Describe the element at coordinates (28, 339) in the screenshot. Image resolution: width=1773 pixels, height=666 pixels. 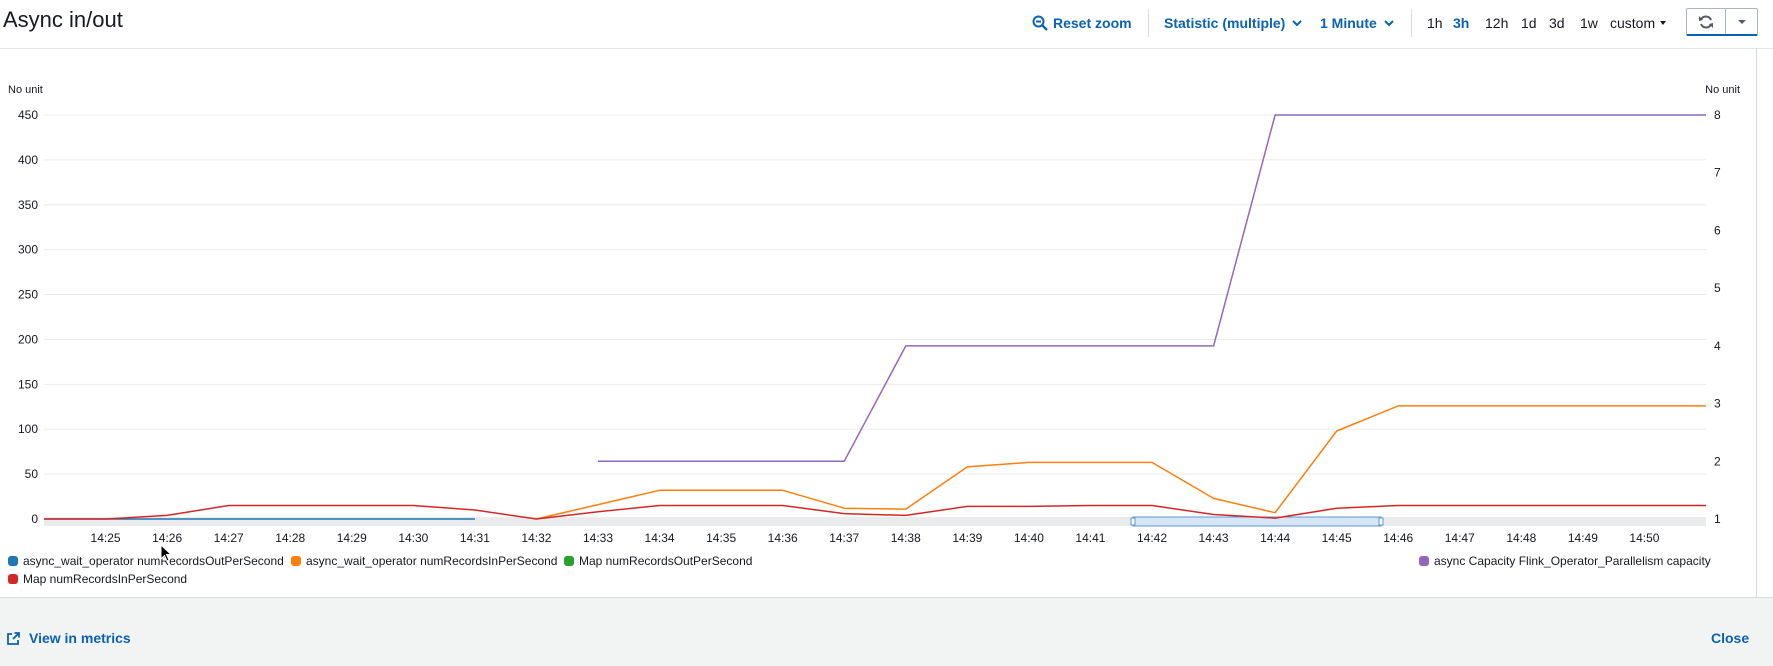
I see `y-left-tick-label: 200` at that location.